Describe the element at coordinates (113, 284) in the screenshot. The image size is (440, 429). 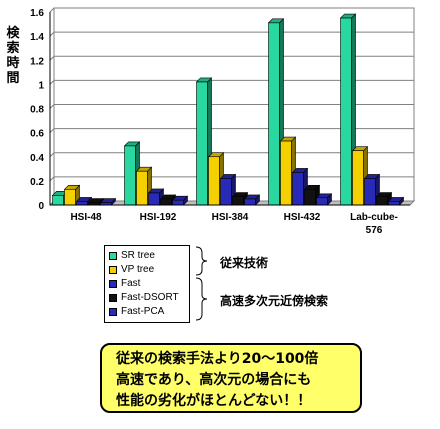
I see `legend-swatch-fast` at that location.